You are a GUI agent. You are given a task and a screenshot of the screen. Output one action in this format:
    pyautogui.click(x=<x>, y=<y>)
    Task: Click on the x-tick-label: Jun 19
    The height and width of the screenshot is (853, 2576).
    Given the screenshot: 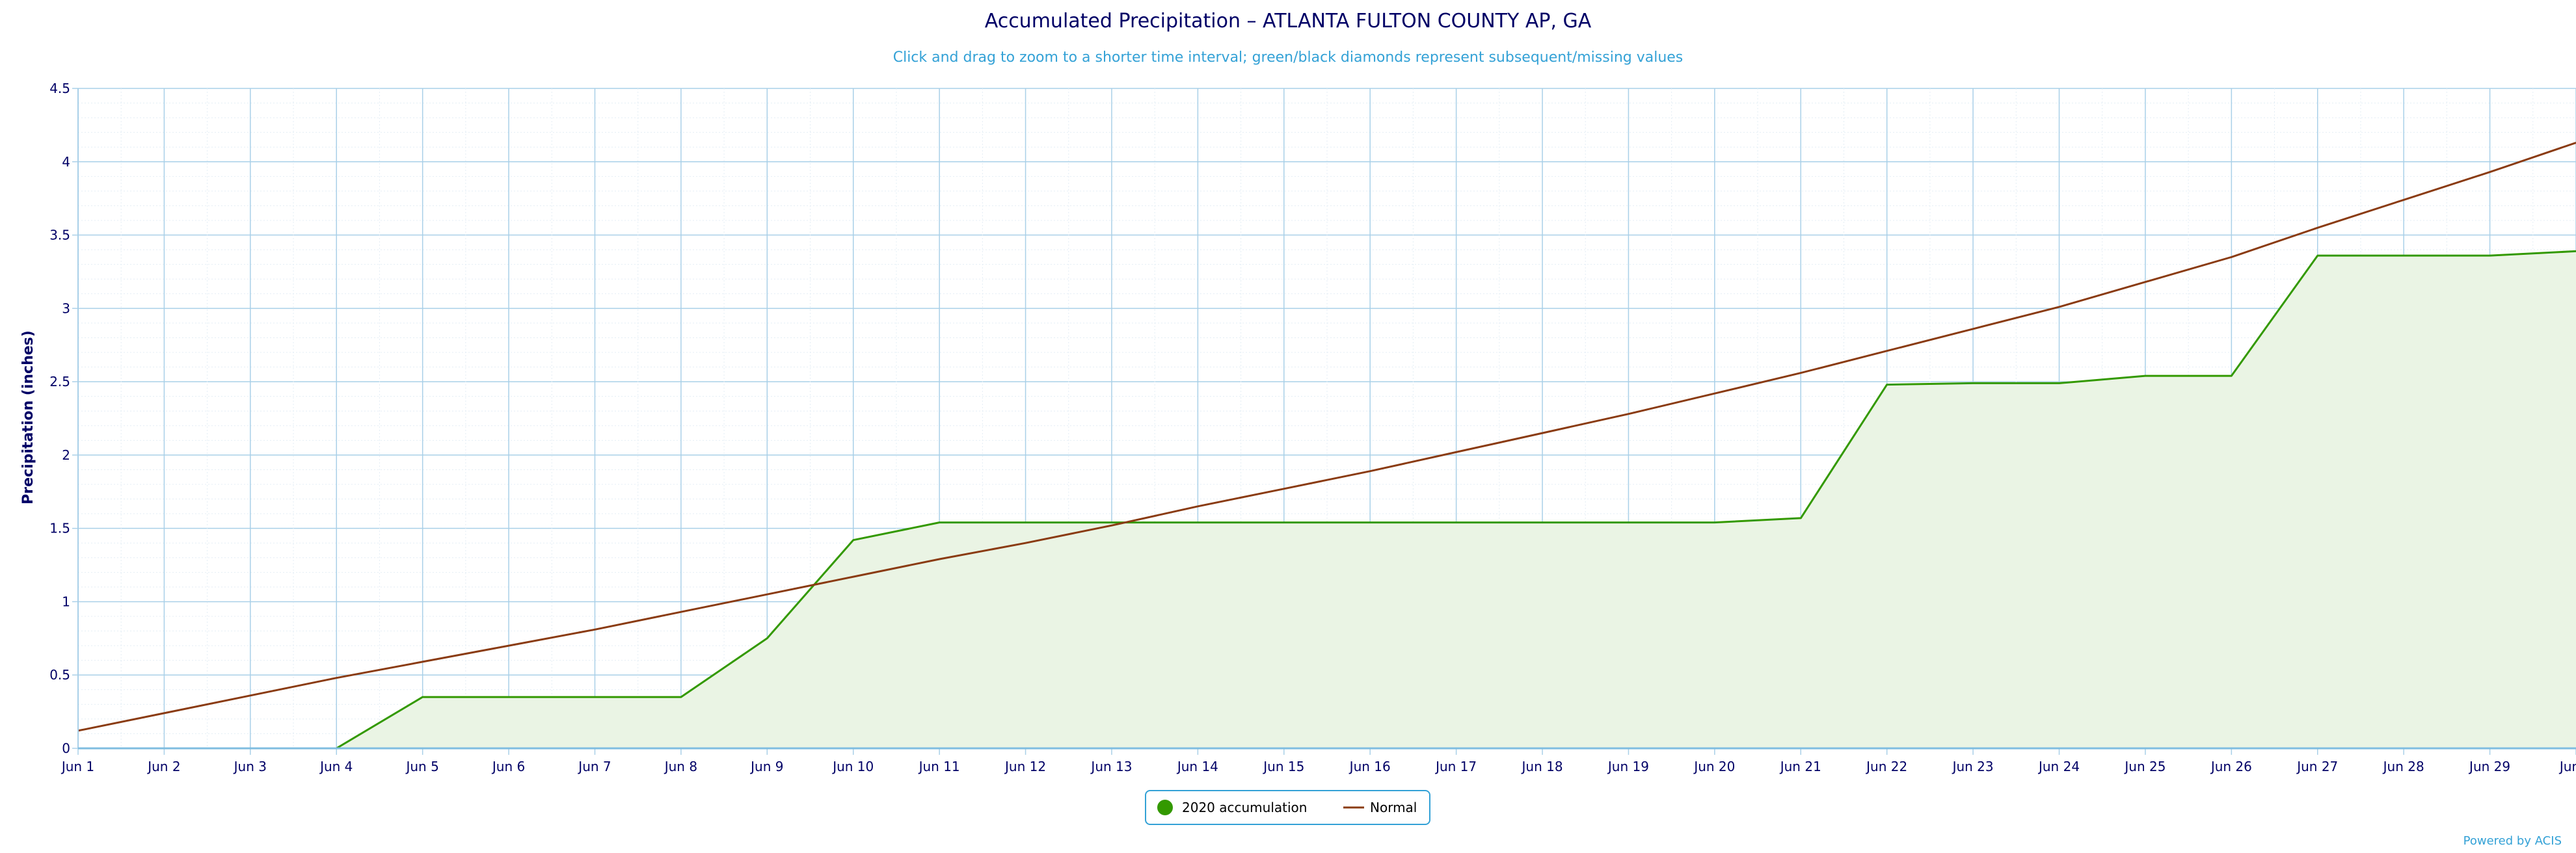 What is the action you would take?
    pyautogui.click(x=1628, y=766)
    